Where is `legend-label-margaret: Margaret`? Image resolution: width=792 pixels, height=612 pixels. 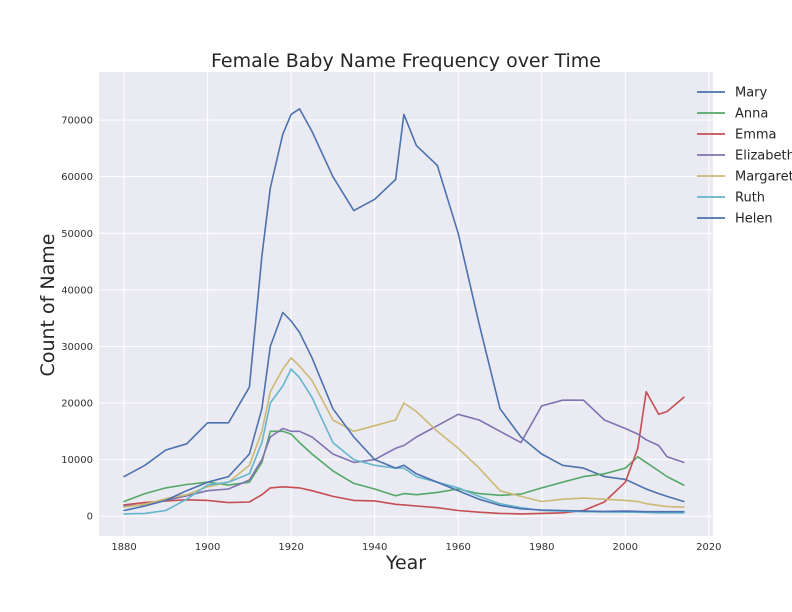
legend-label-margaret: Margaret is located at coordinates (763, 177).